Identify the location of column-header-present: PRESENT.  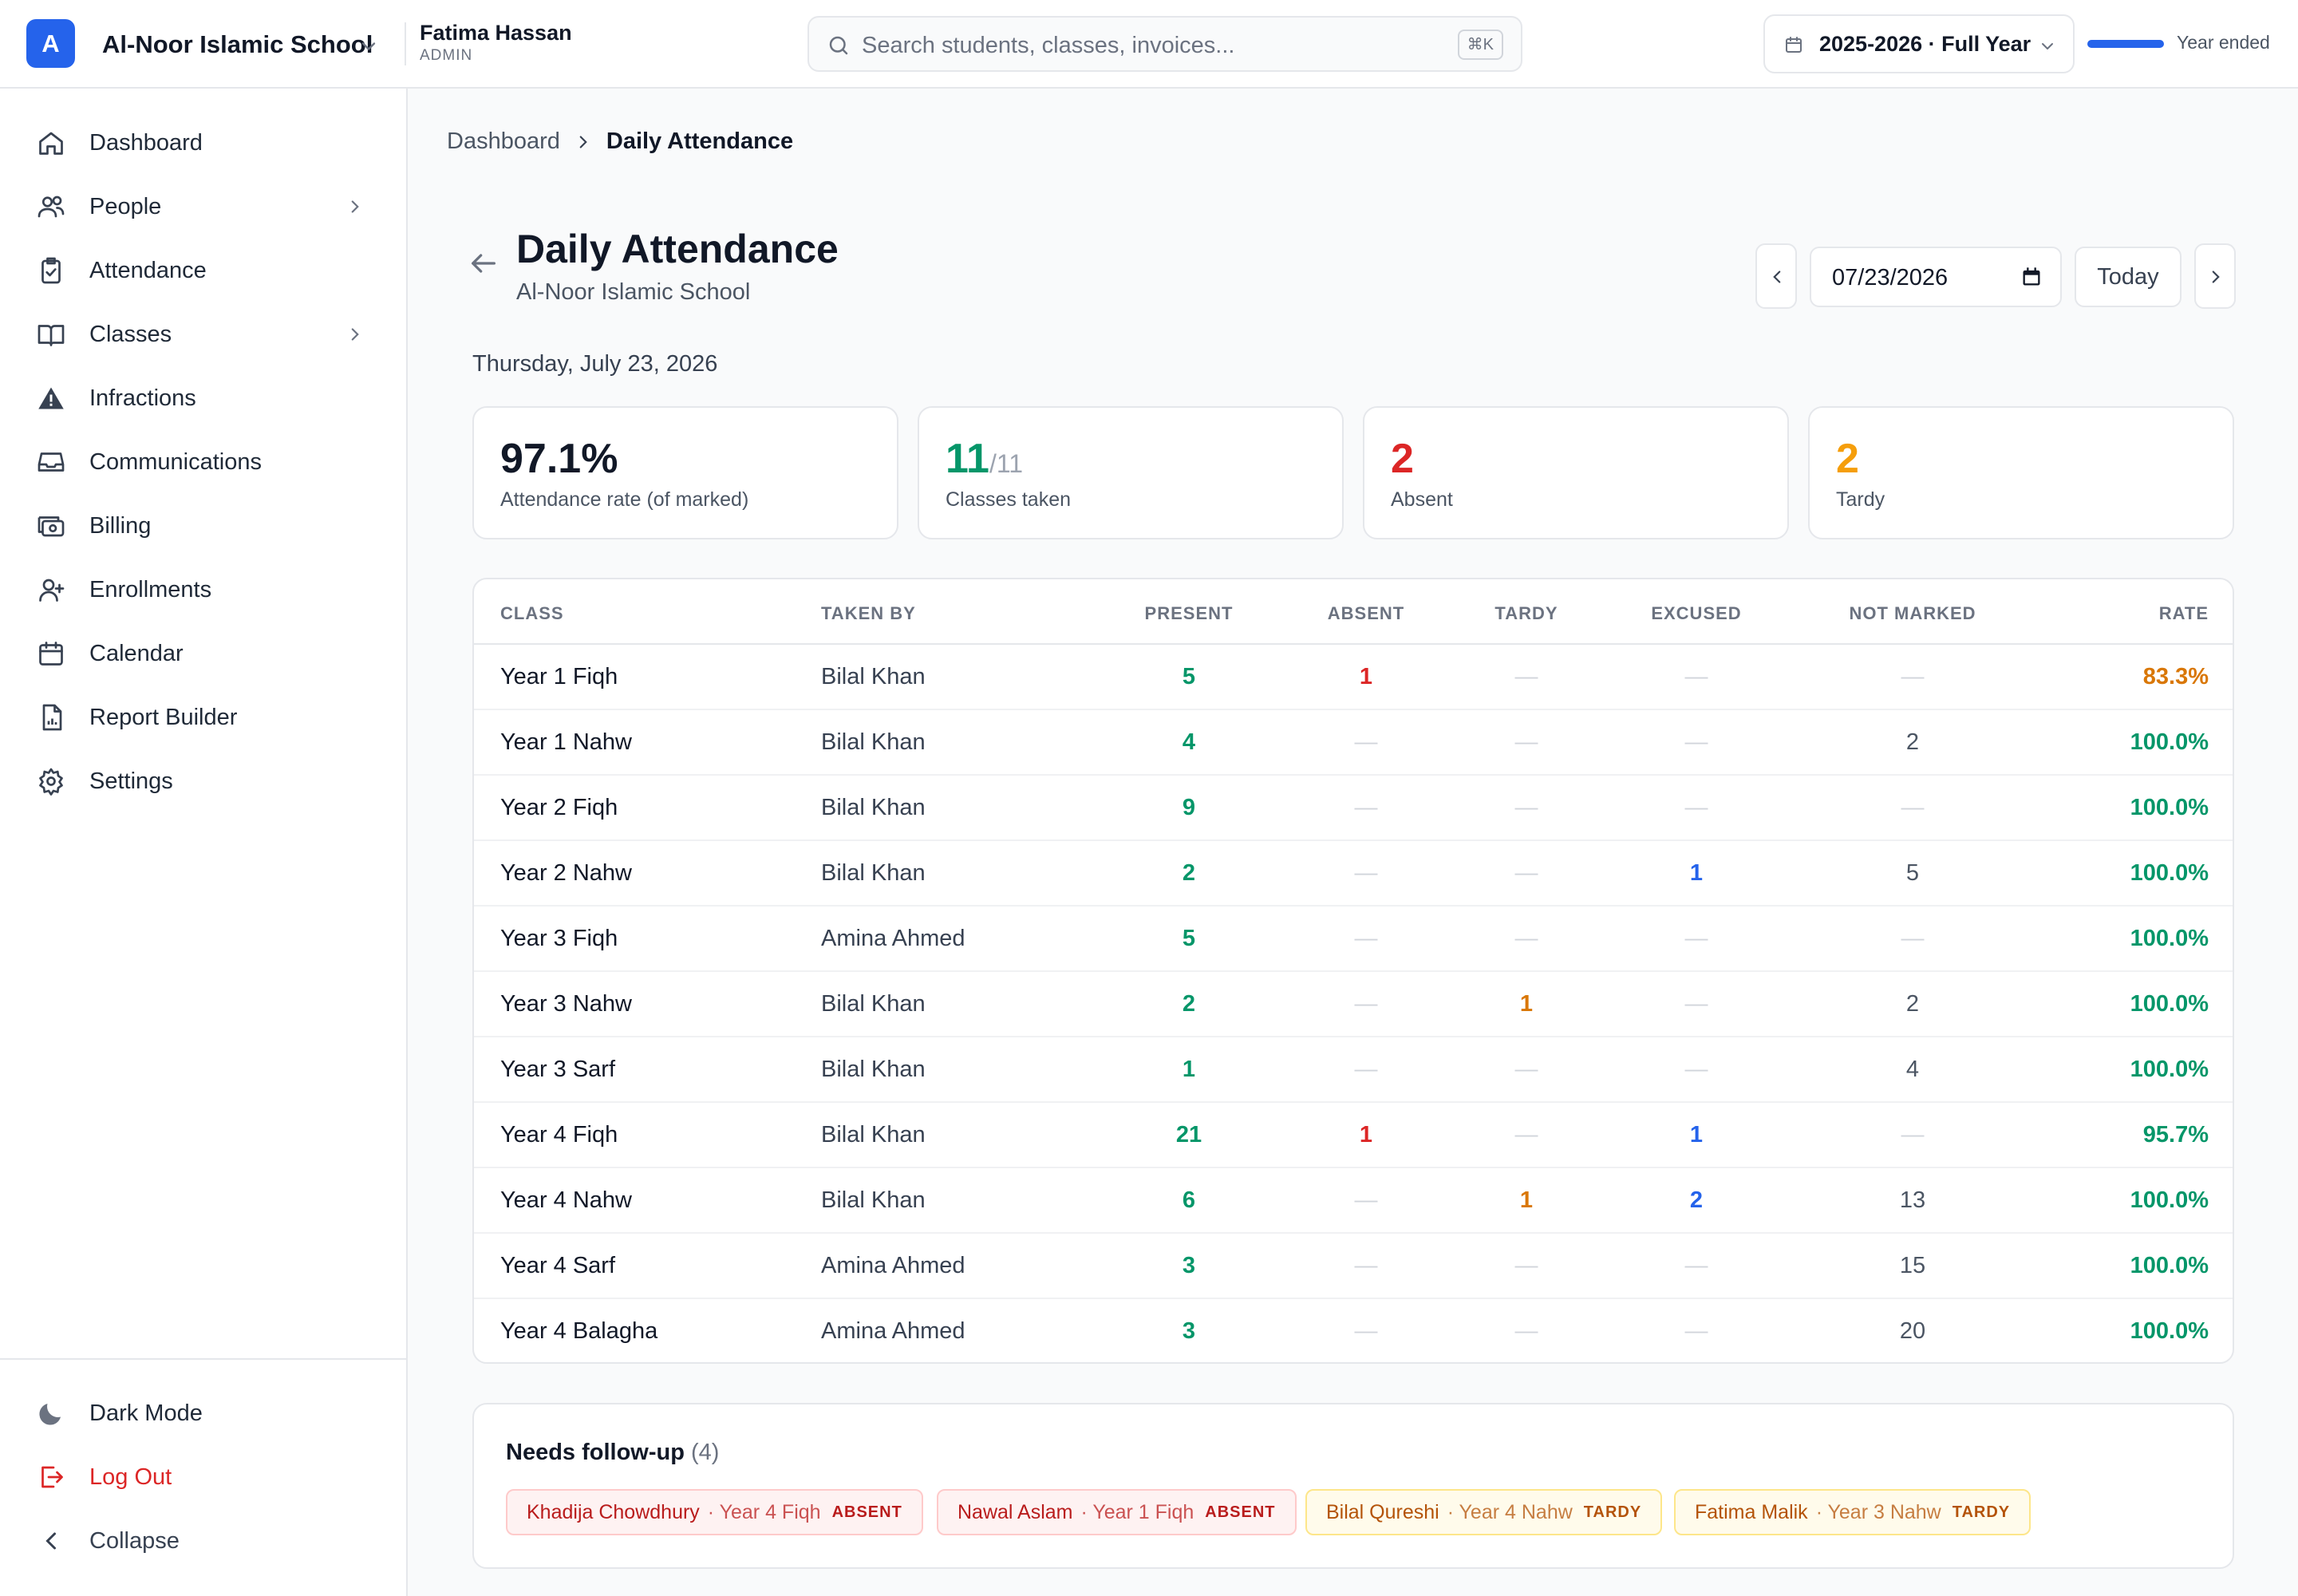
(1189, 613).